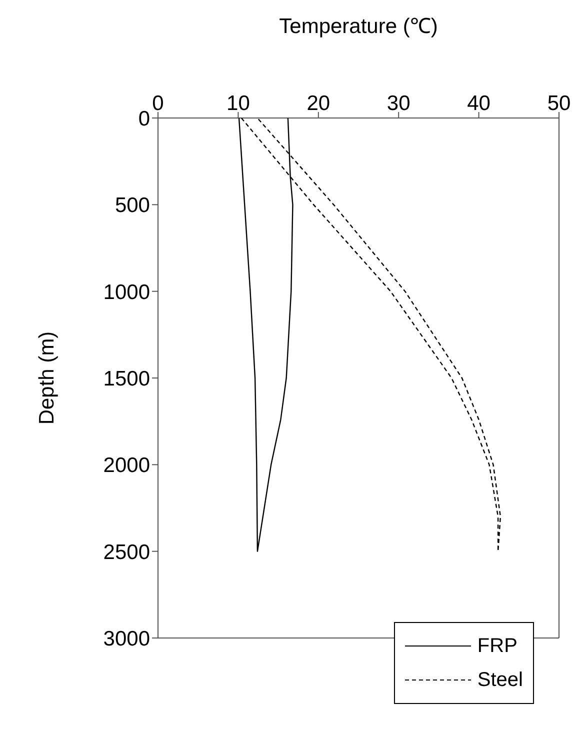  Describe the element at coordinates (497, 646) in the screenshot. I see `legend-label: FRP` at that location.